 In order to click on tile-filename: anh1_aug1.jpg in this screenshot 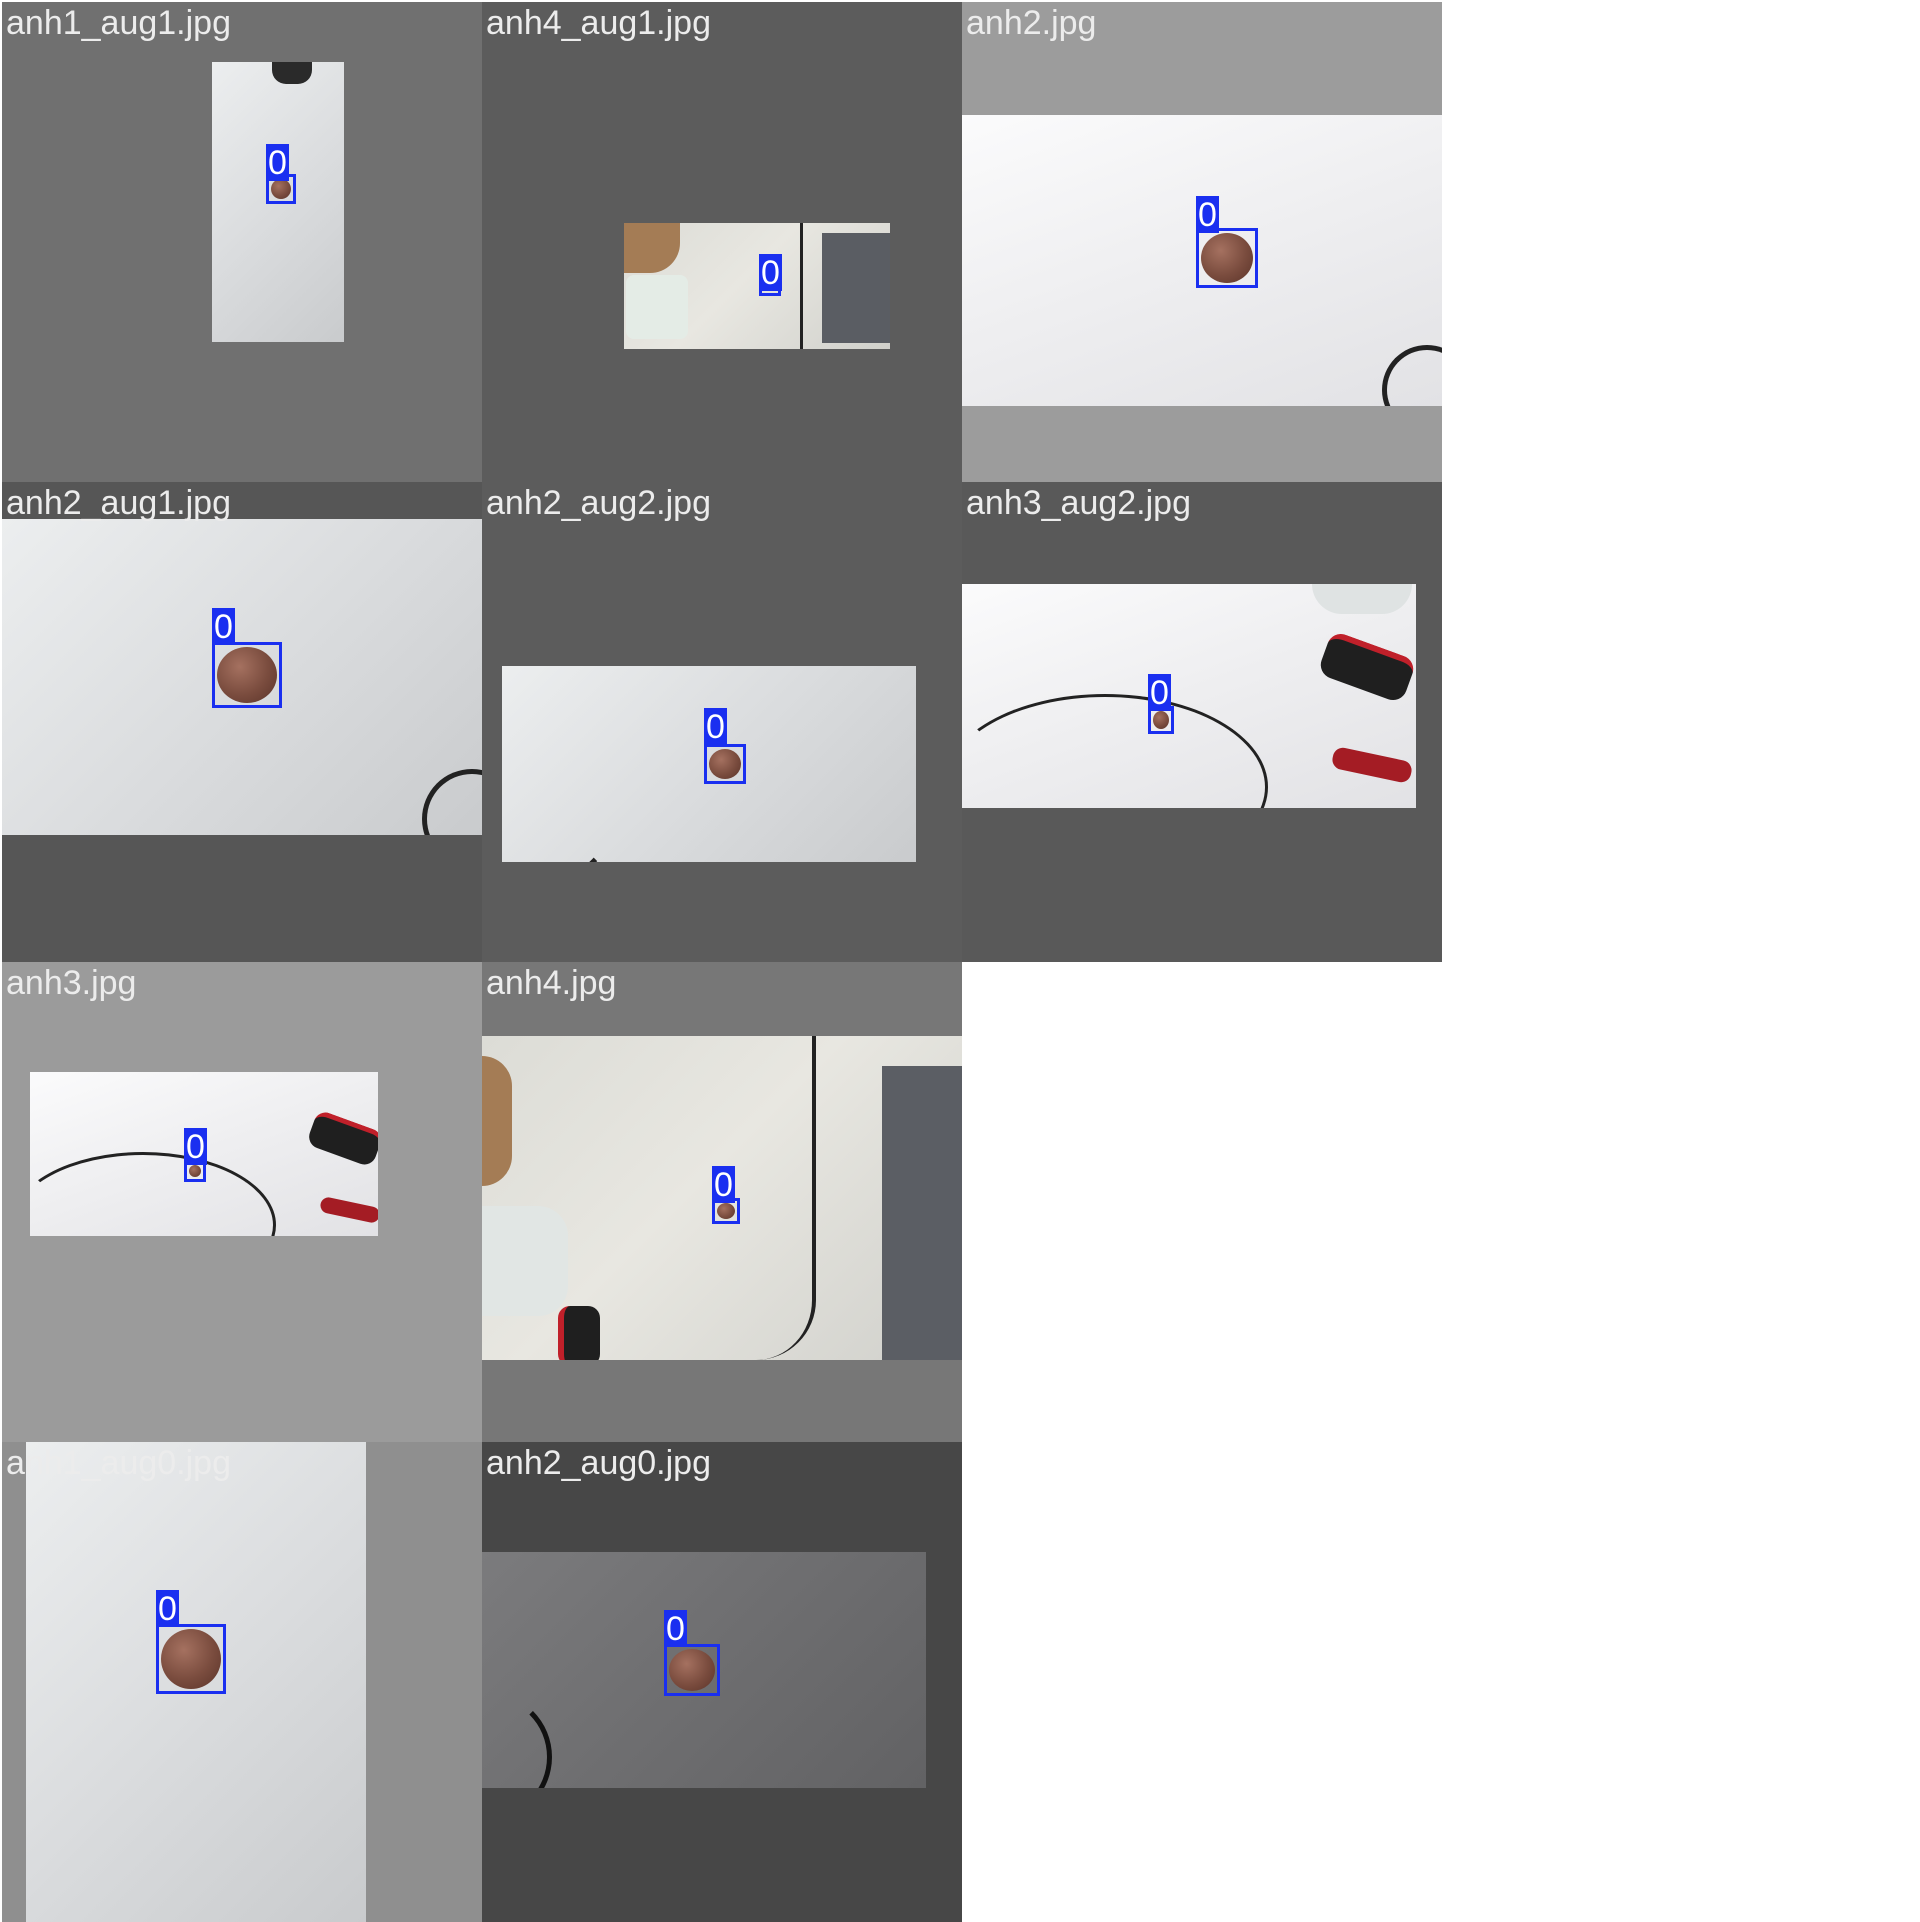, I will do `click(119, 23)`.